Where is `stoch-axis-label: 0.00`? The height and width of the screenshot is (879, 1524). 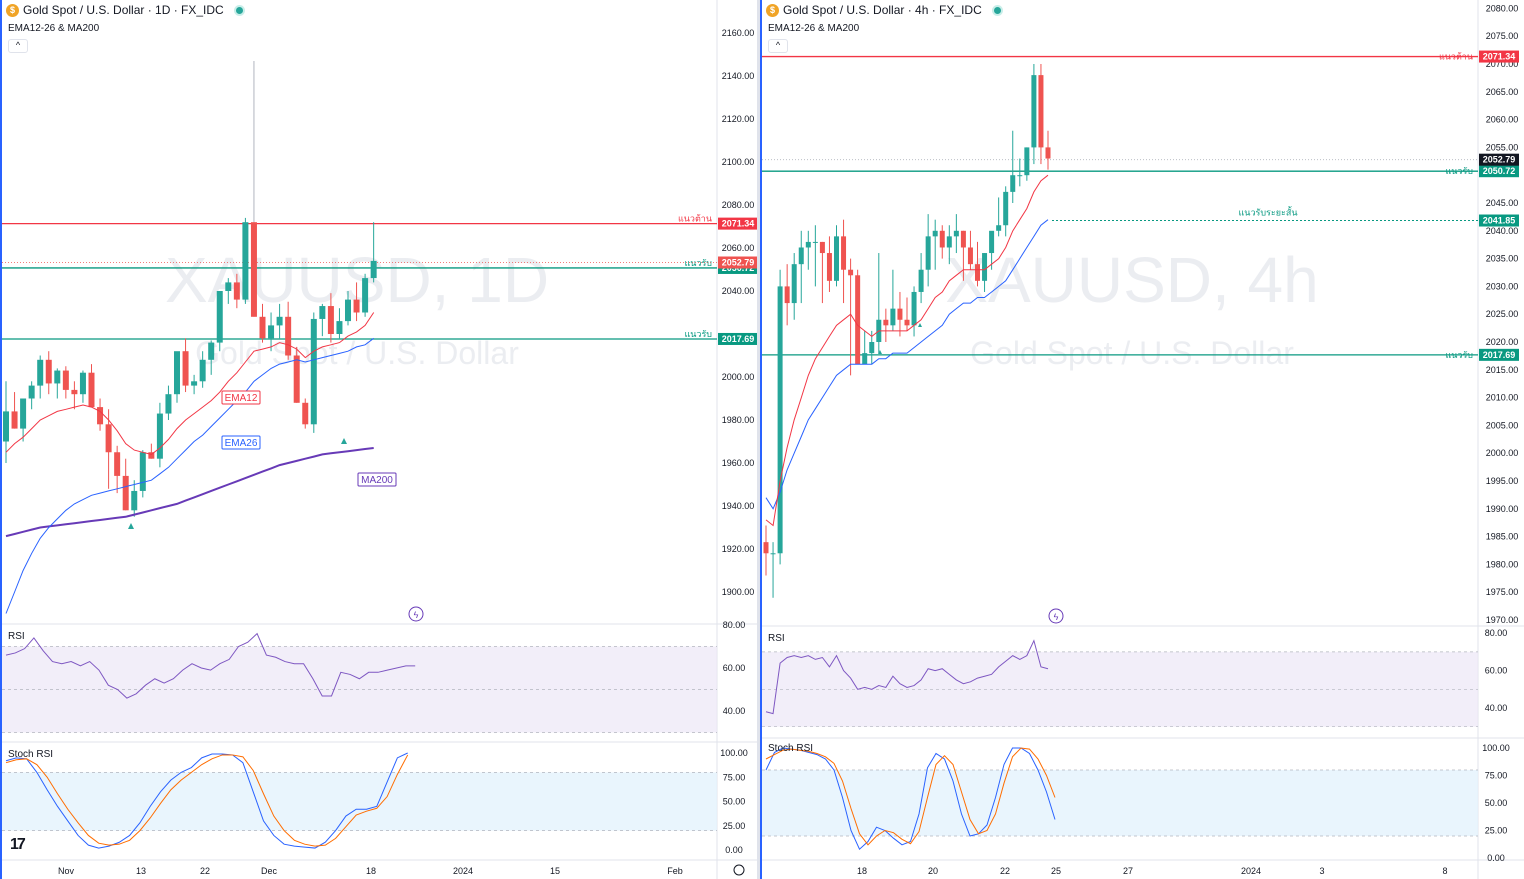
stoch-axis-label: 0.00 is located at coordinates (1496, 858).